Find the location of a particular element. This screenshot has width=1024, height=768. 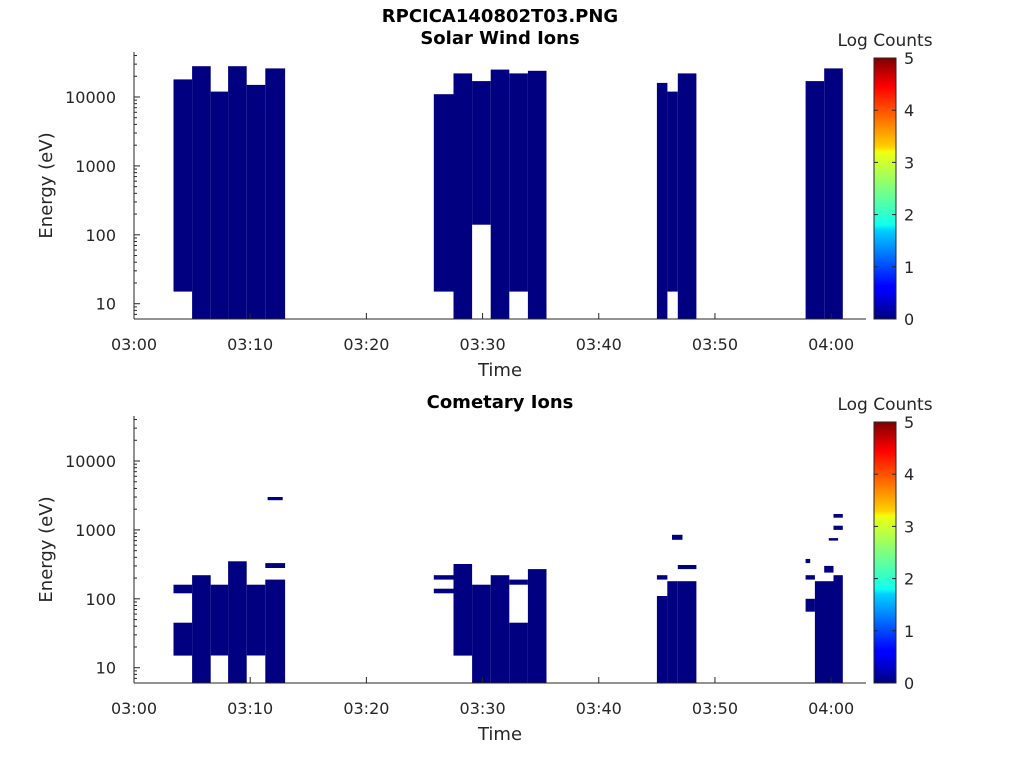

figure-title: RPCICA140802T03.PNG is located at coordinates (500, 16).